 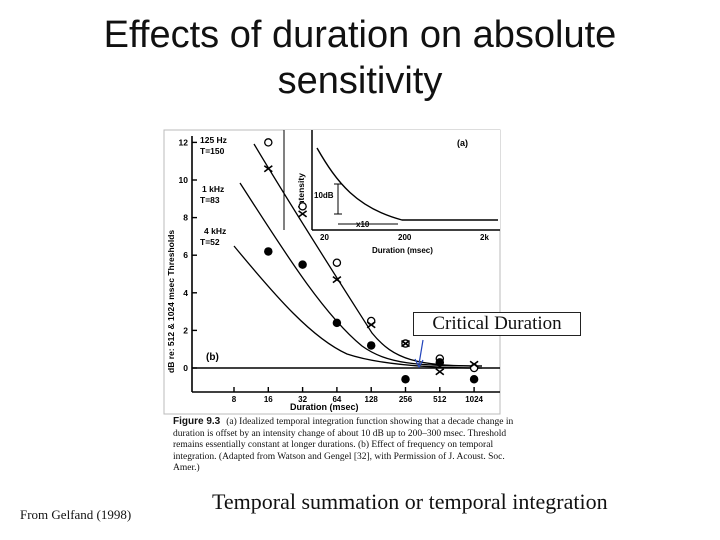 What do you see at coordinates (301, 190) in the screenshot?
I see `inset-y-label: Intensity` at bounding box center [301, 190].